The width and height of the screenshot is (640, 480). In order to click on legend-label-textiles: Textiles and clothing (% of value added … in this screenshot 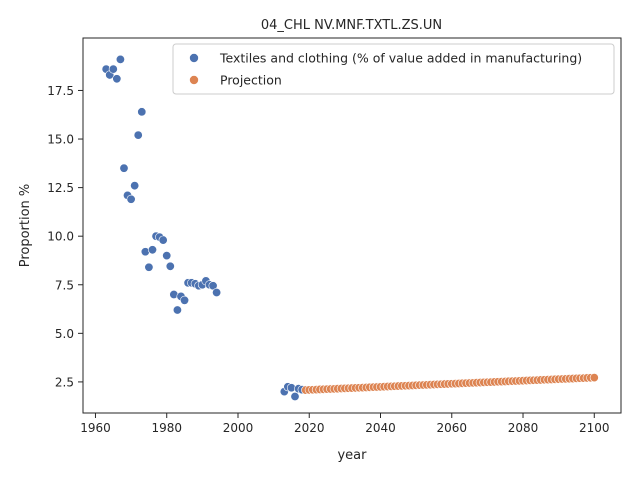, I will do `click(400, 58)`.